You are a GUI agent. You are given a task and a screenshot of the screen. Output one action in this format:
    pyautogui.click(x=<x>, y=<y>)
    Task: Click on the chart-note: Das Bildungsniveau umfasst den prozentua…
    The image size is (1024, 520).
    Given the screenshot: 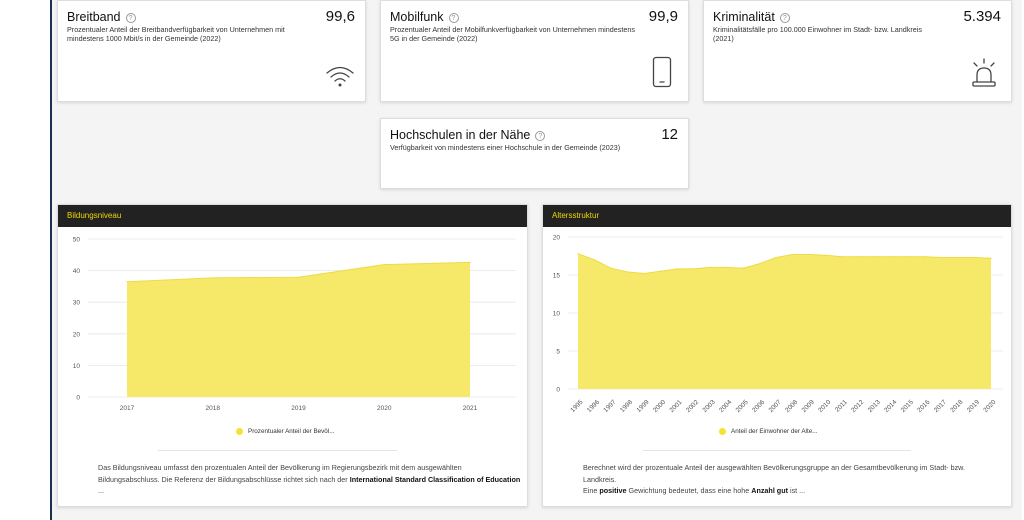 What is the action you would take?
    pyautogui.click(x=310, y=479)
    